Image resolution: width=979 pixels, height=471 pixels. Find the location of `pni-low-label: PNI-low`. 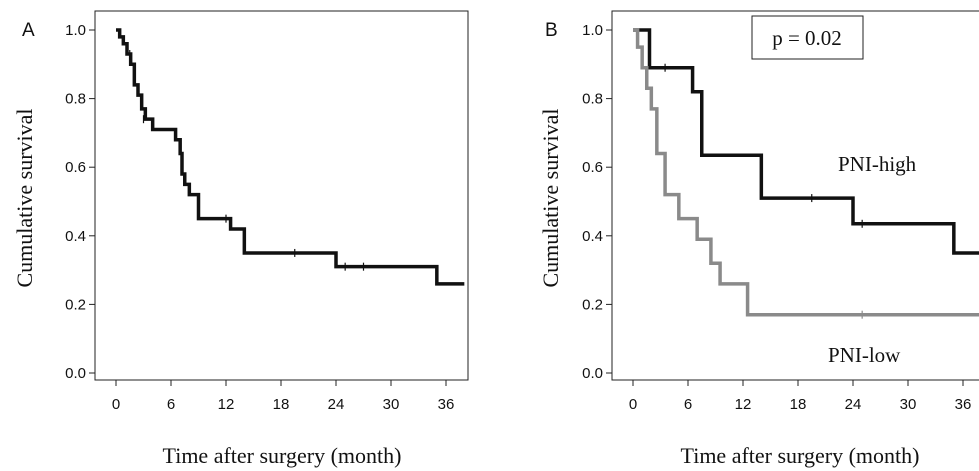

pni-low-label: PNI-low is located at coordinates (864, 355).